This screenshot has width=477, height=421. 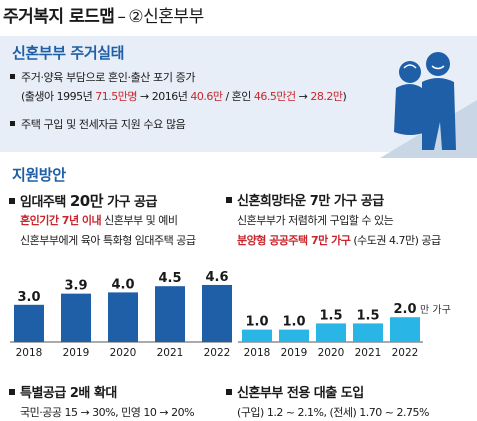 What do you see at coordinates (39, 175) in the screenshot?
I see `support-heading: 지원방안` at bounding box center [39, 175].